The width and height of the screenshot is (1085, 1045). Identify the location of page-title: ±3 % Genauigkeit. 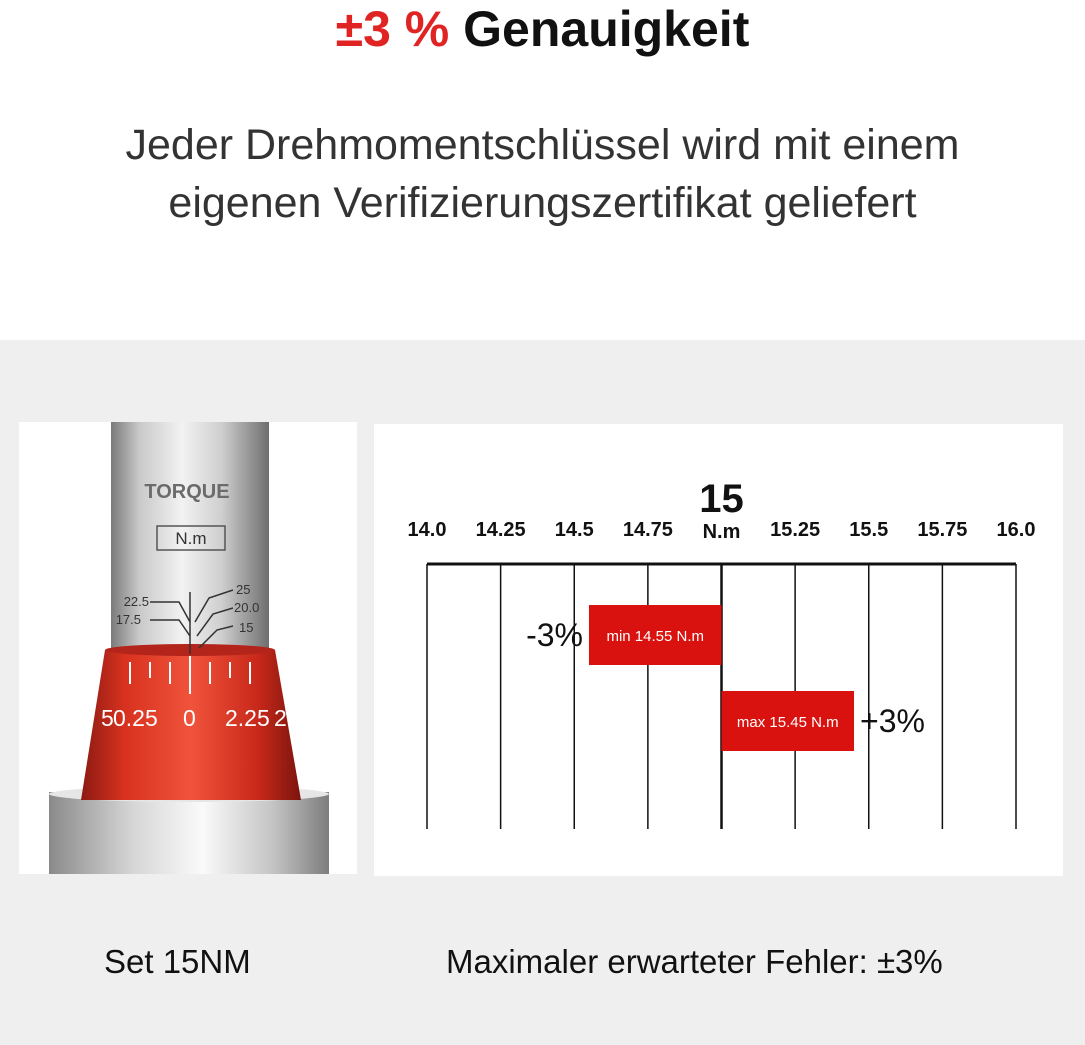
(542, 30).